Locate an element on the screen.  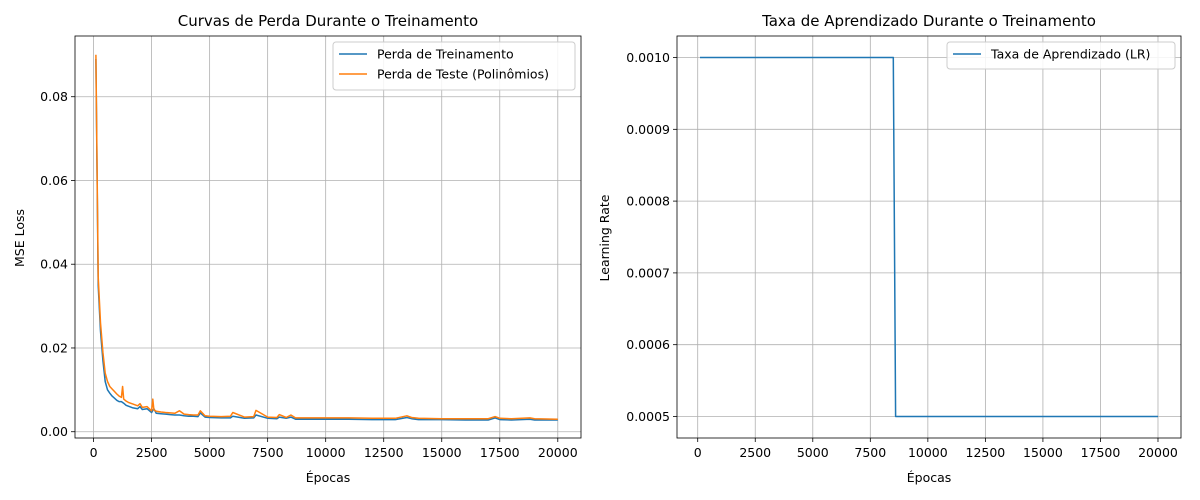
c1-xtick-label-2: 5000 is located at coordinates (813, 452).